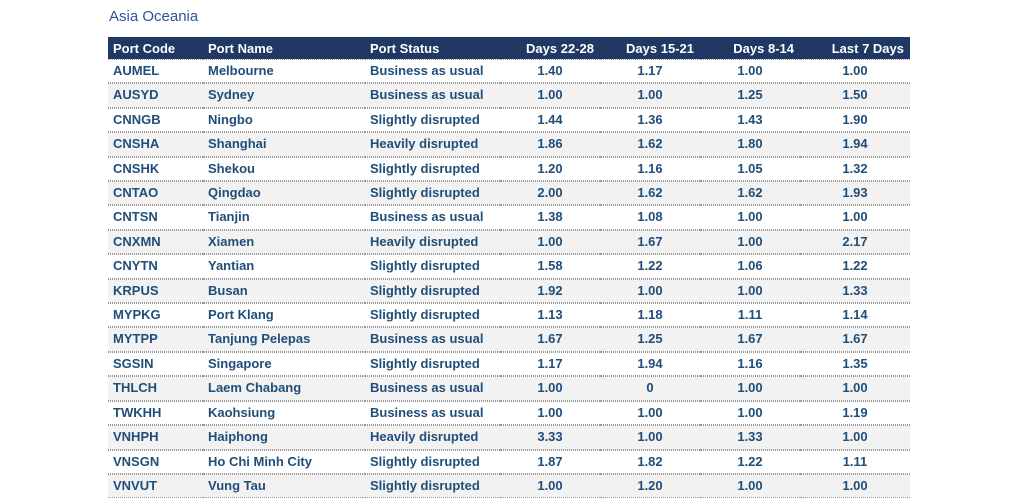  What do you see at coordinates (550, 437) in the screenshot?
I see `cell-days-22-28: 3.33` at bounding box center [550, 437].